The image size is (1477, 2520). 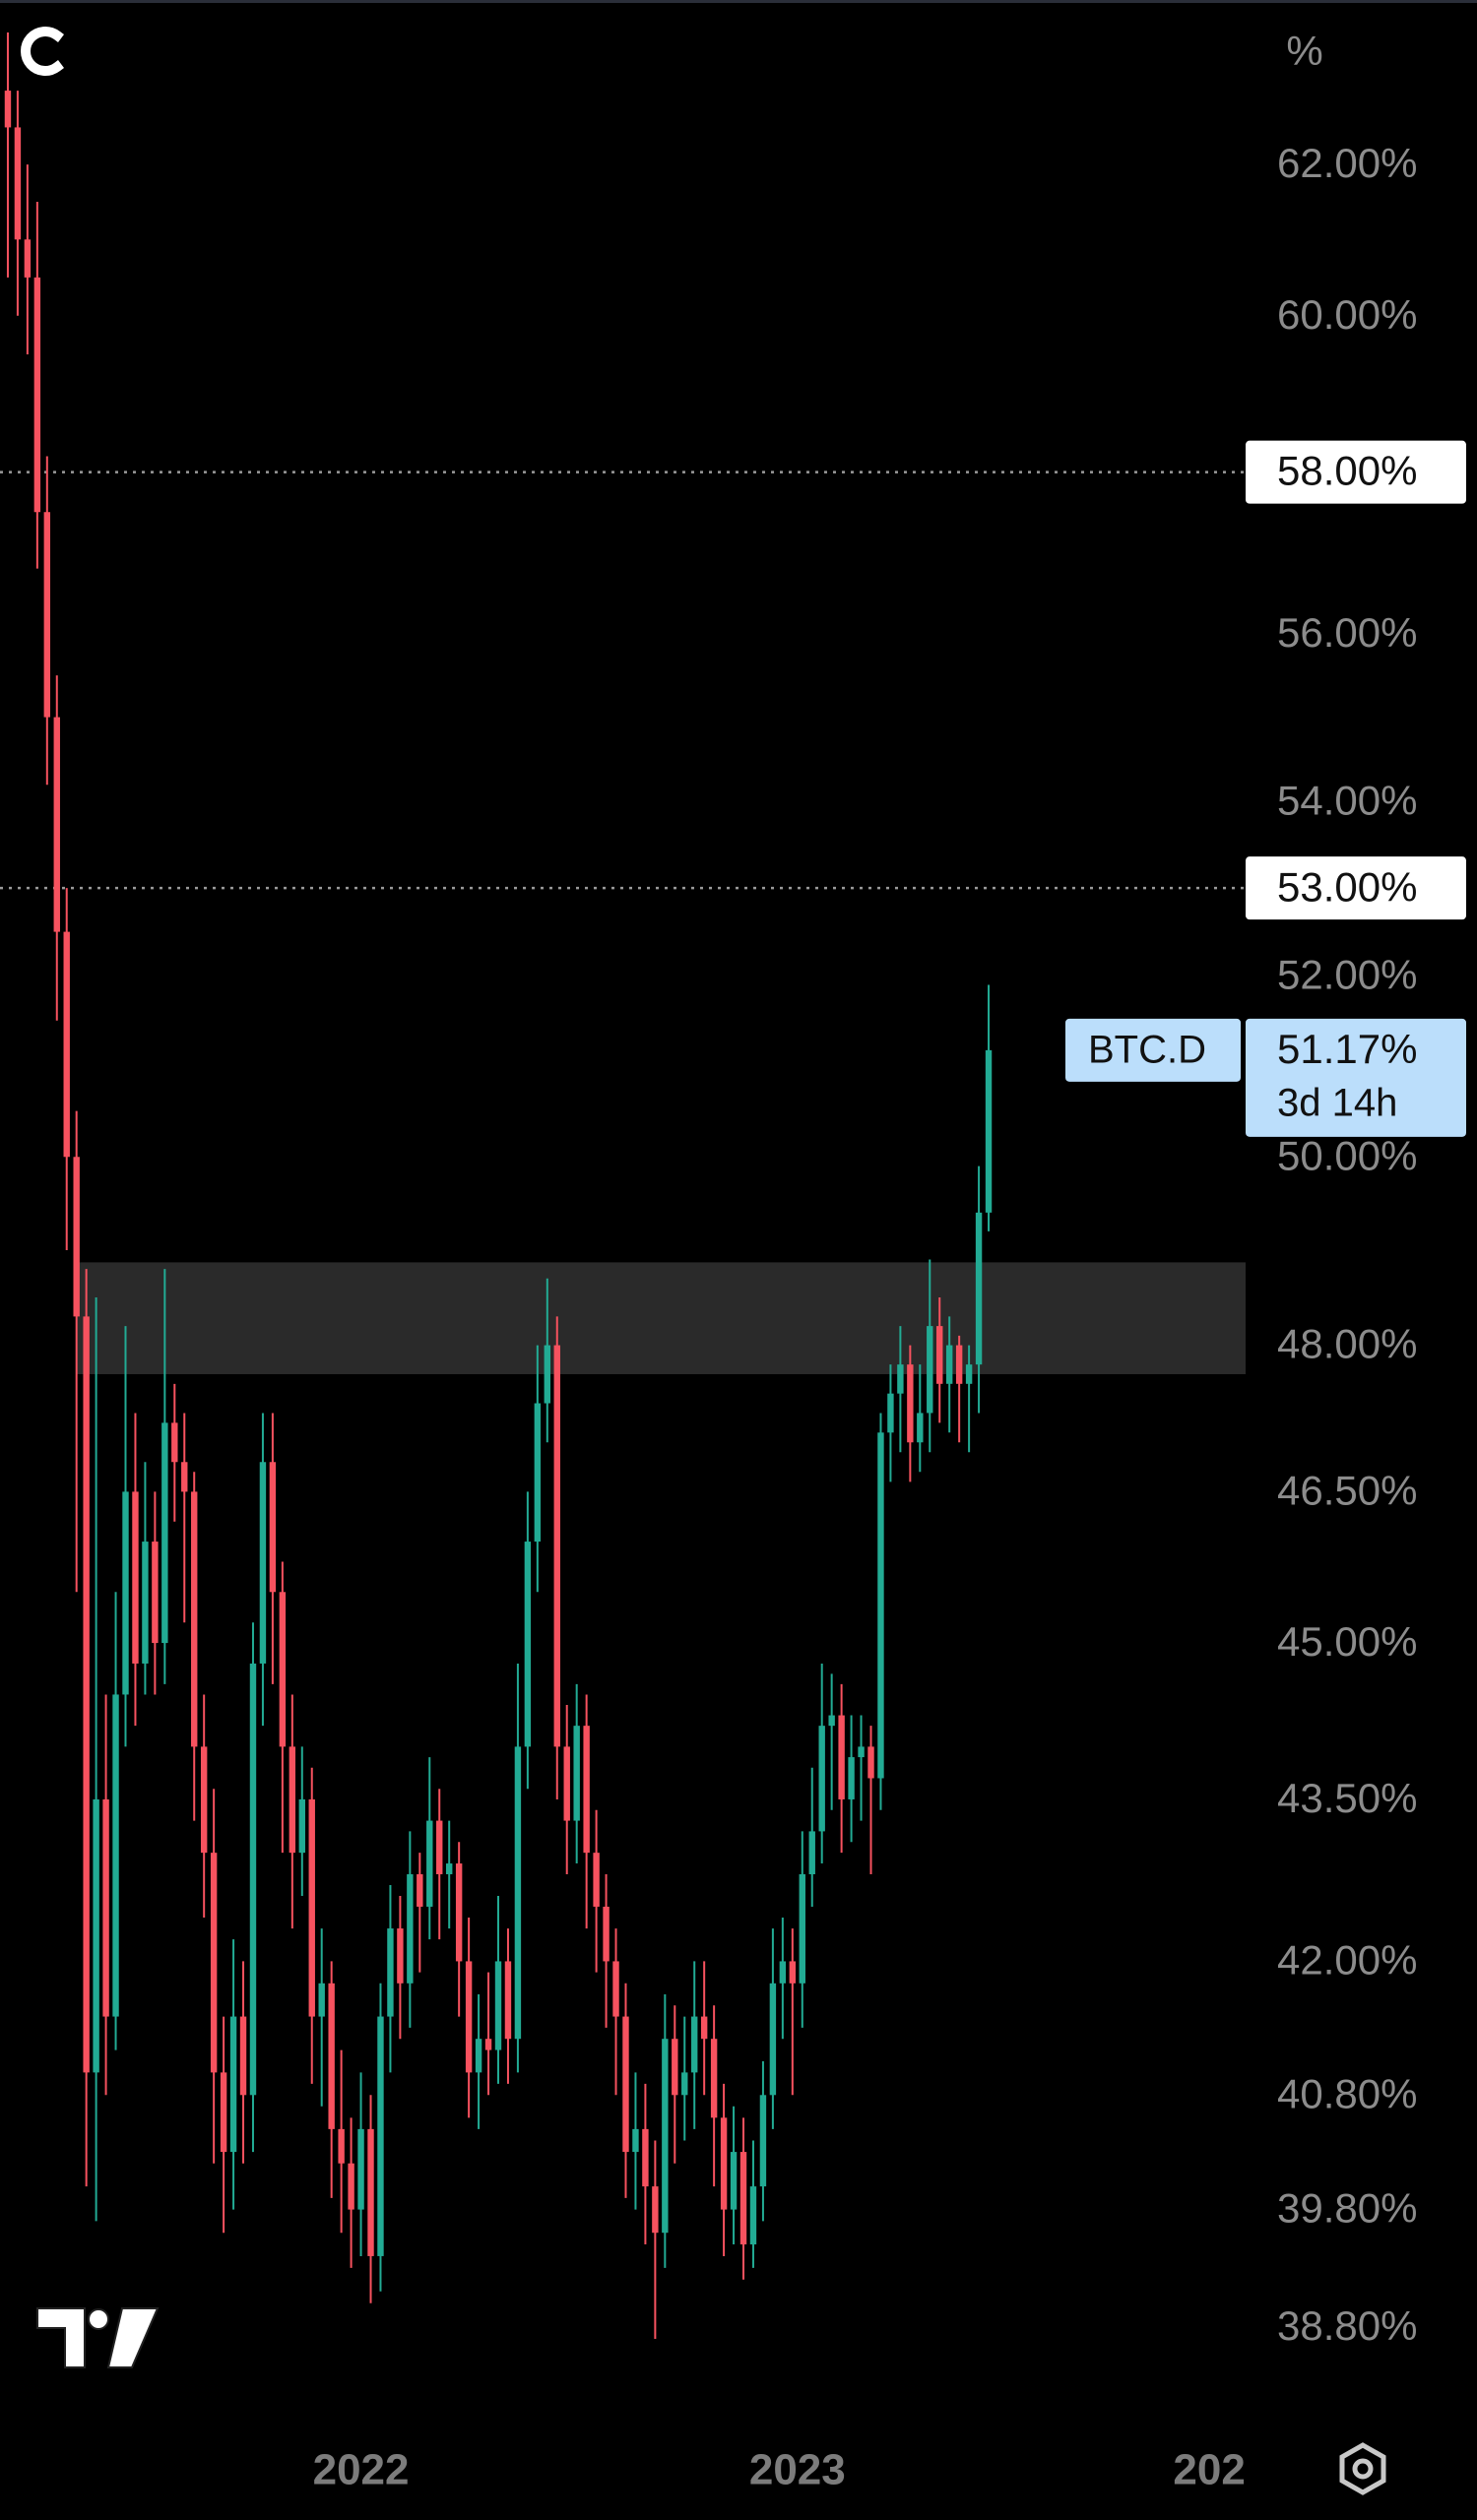 I want to click on last-value-box, so click(x=1356, y=1077).